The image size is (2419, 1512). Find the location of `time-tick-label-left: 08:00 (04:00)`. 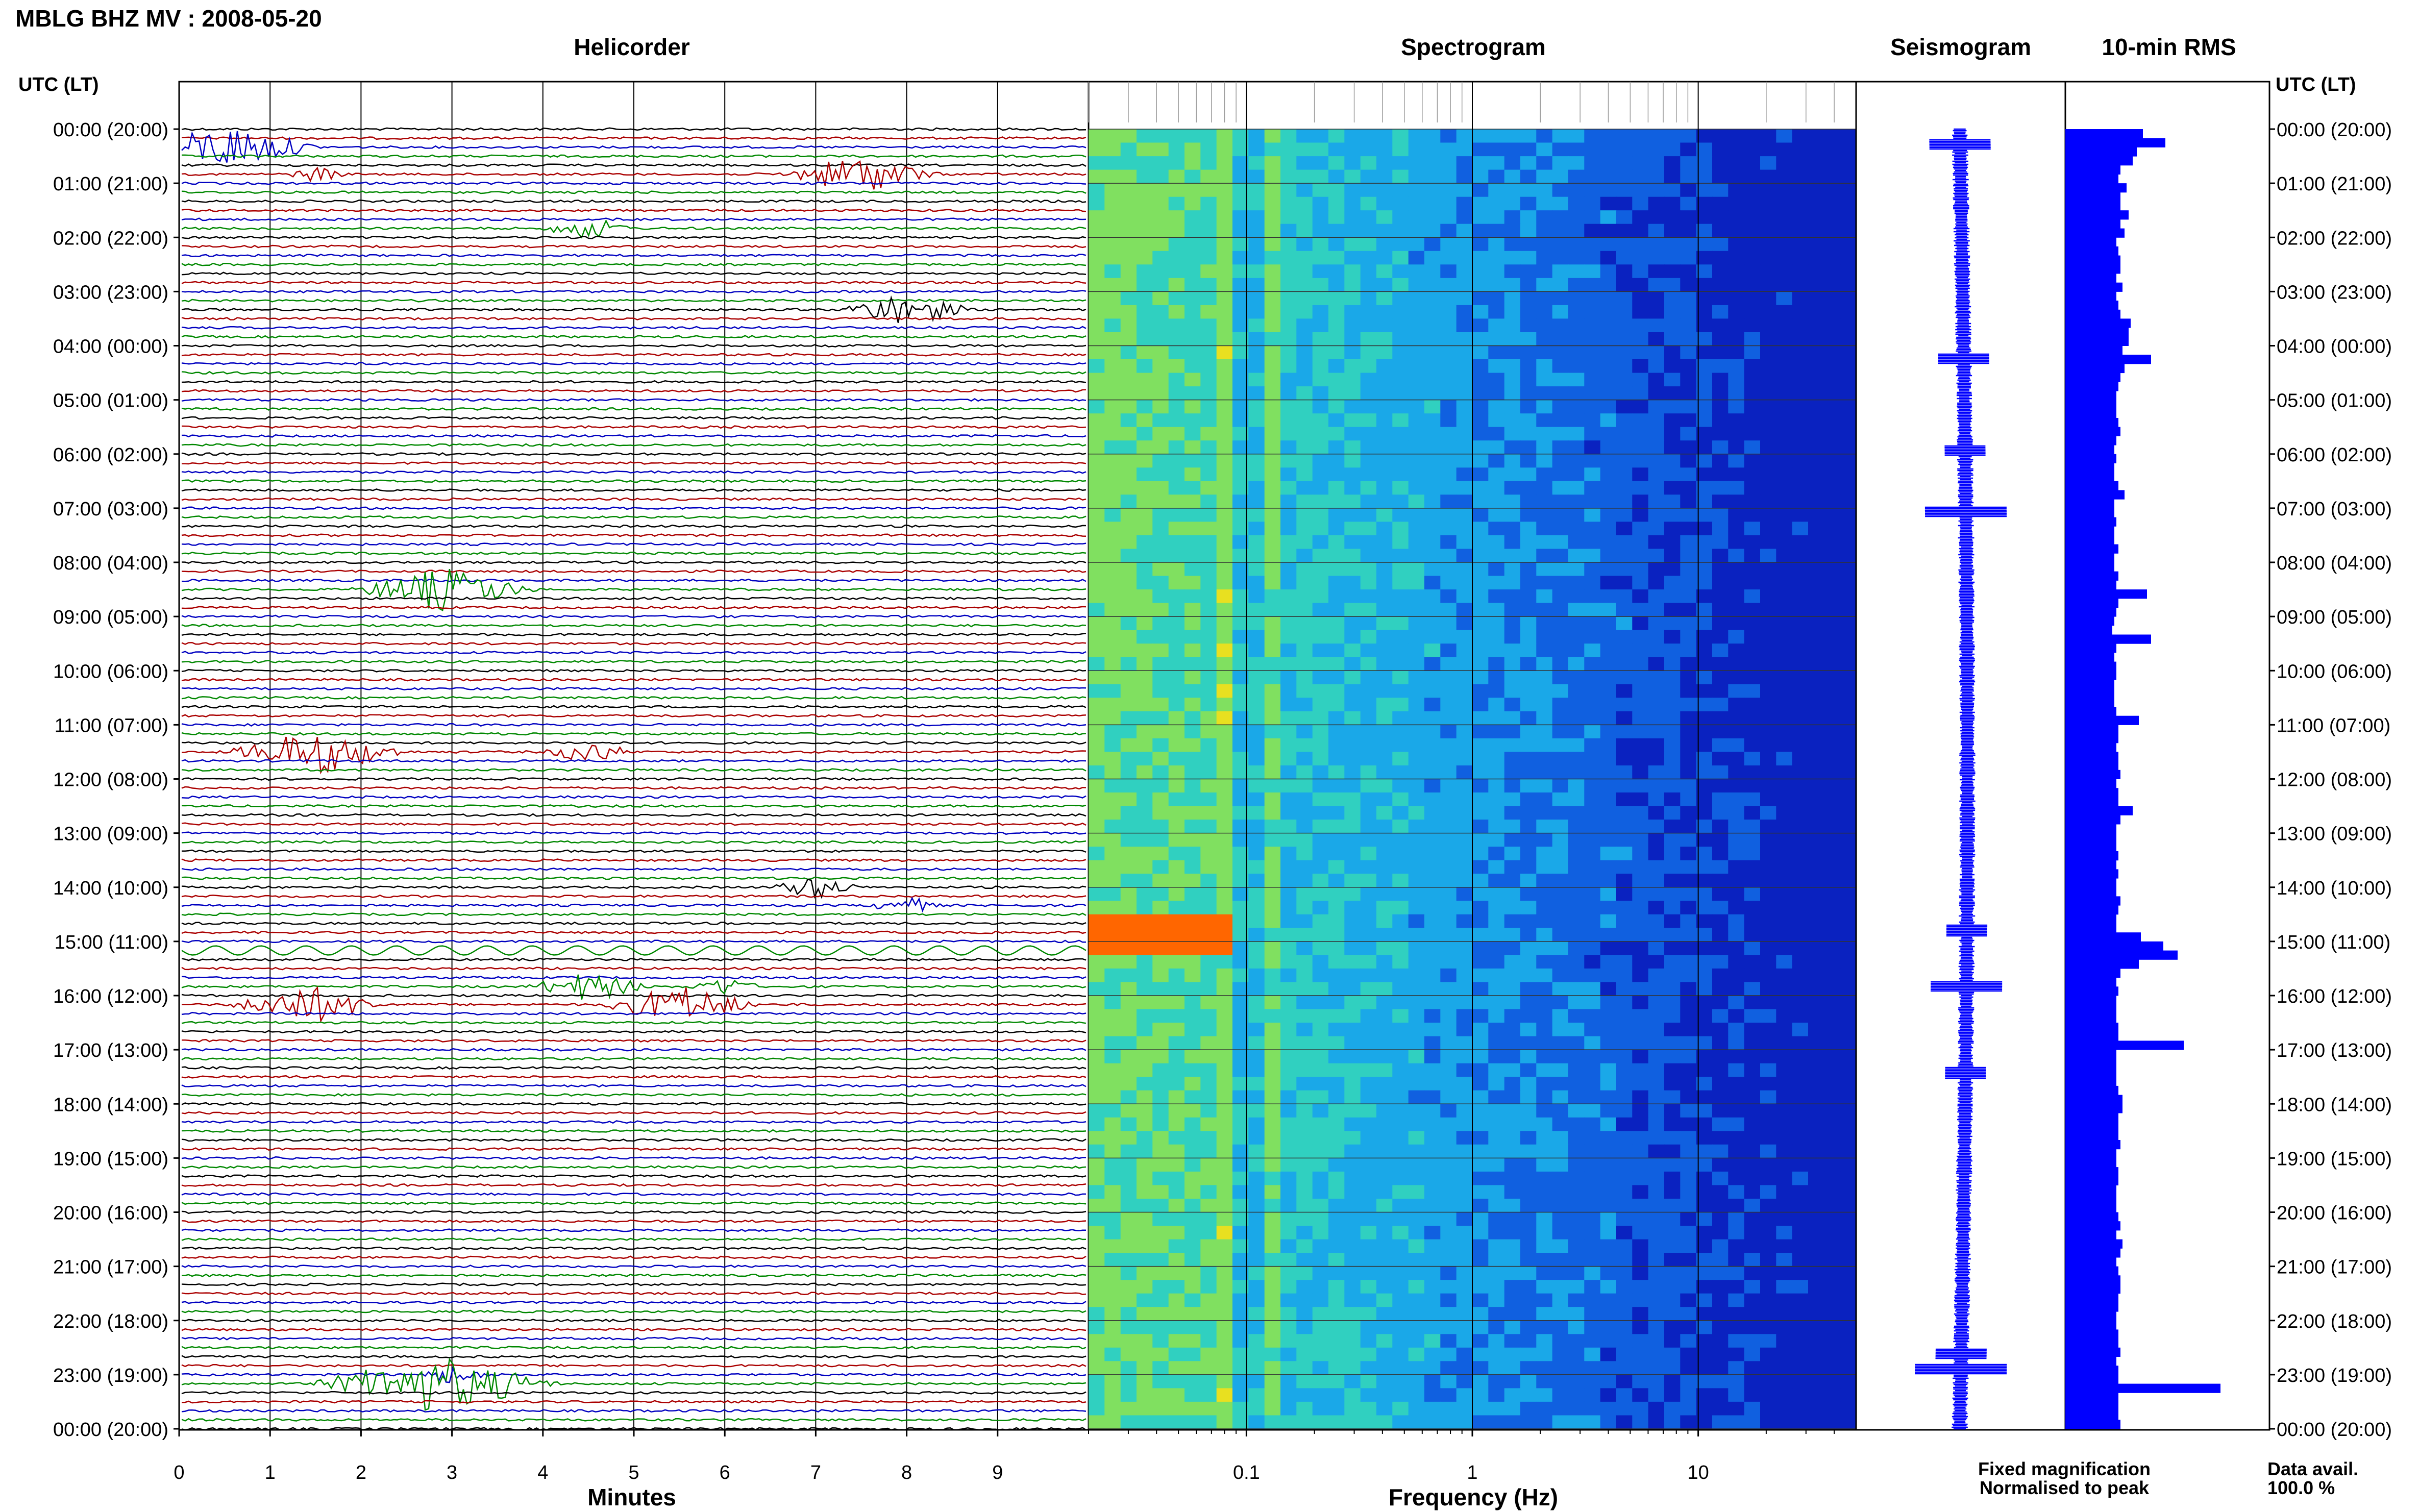

time-tick-label-left: 08:00 (04:00) is located at coordinates (110, 563).